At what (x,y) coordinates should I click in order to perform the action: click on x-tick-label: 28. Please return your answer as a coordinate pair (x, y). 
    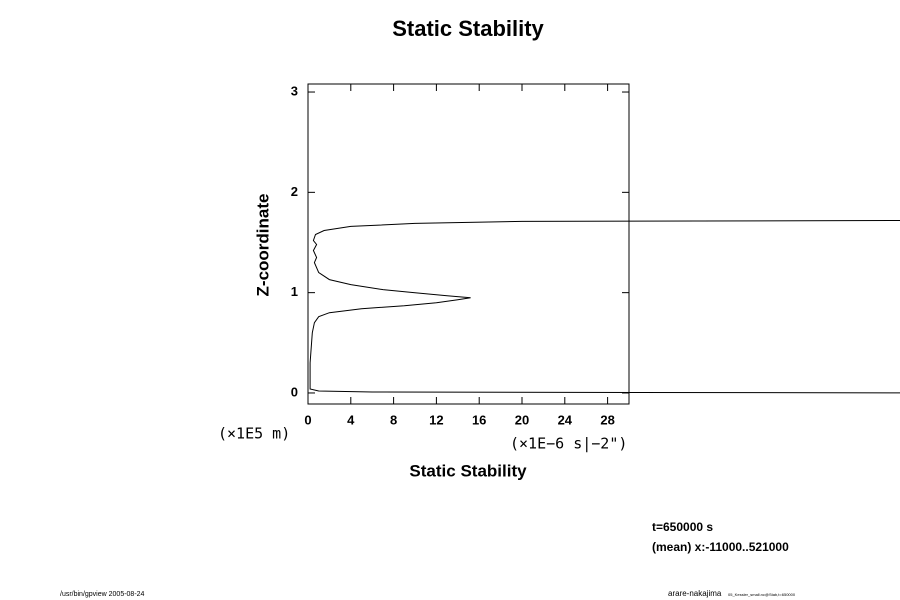
    Looking at the image, I should click on (607, 419).